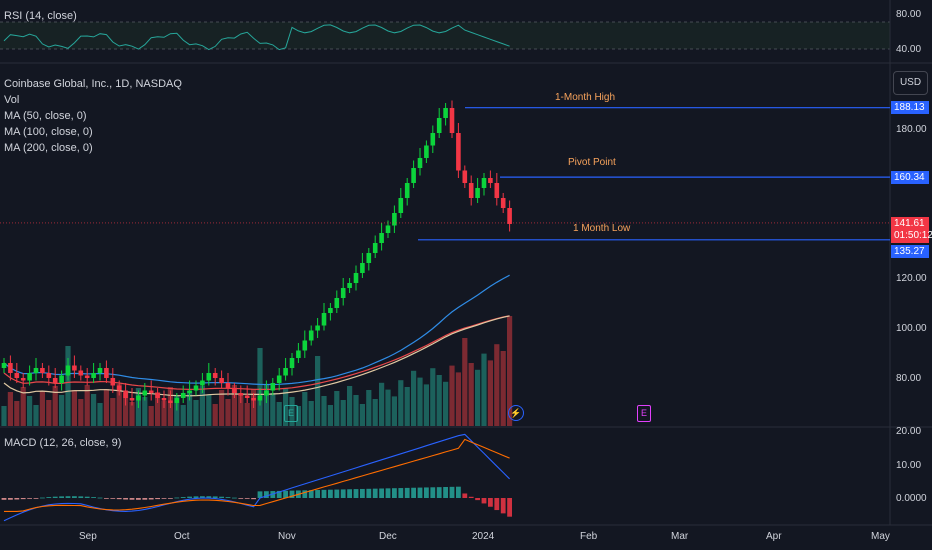 The image size is (932, 550). I want to click on indicator-vol: Vol, so click(12, 100).